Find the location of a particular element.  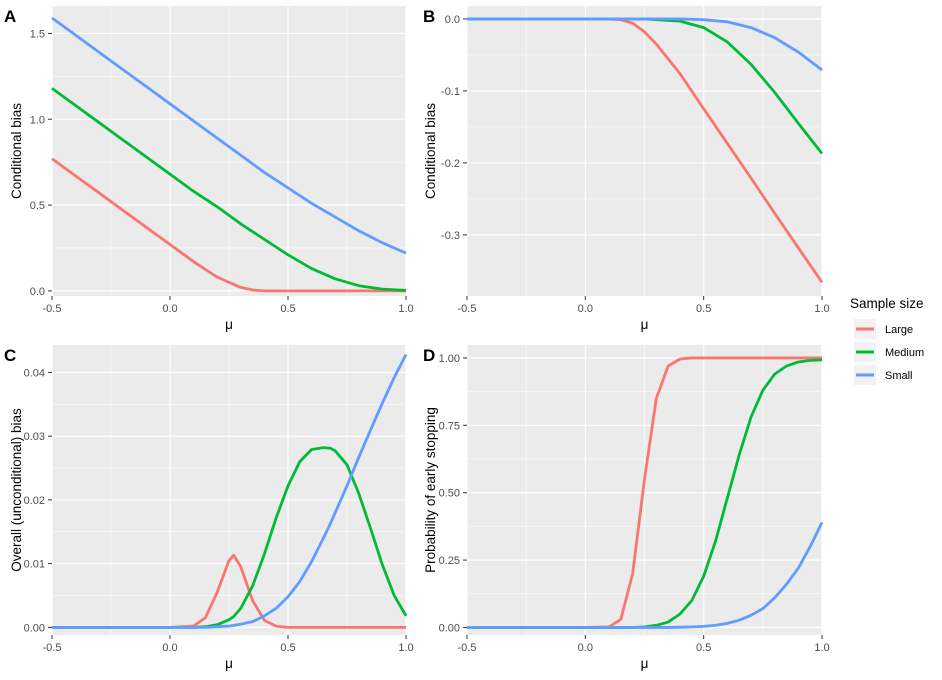

y-tick-label: 0.03 is located at coordinates (34, 437).